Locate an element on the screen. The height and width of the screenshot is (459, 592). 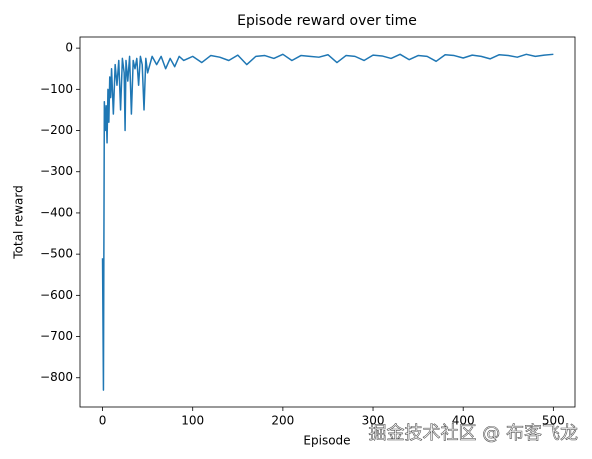
y-tick-label: −600 is located at coordinates (56, 295).